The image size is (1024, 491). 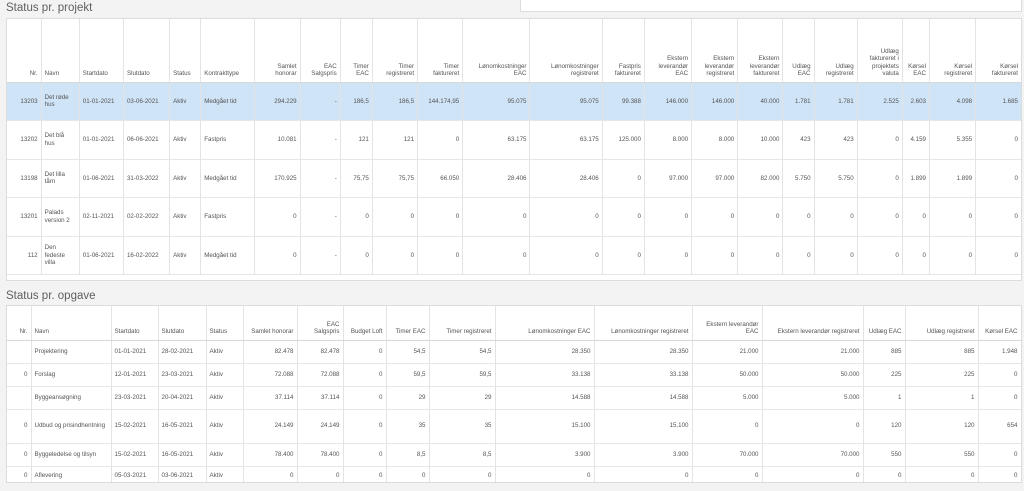 I want to click on cell-ekstern-leverand-r-registreret: 146.000, so click(x=715, y=101).